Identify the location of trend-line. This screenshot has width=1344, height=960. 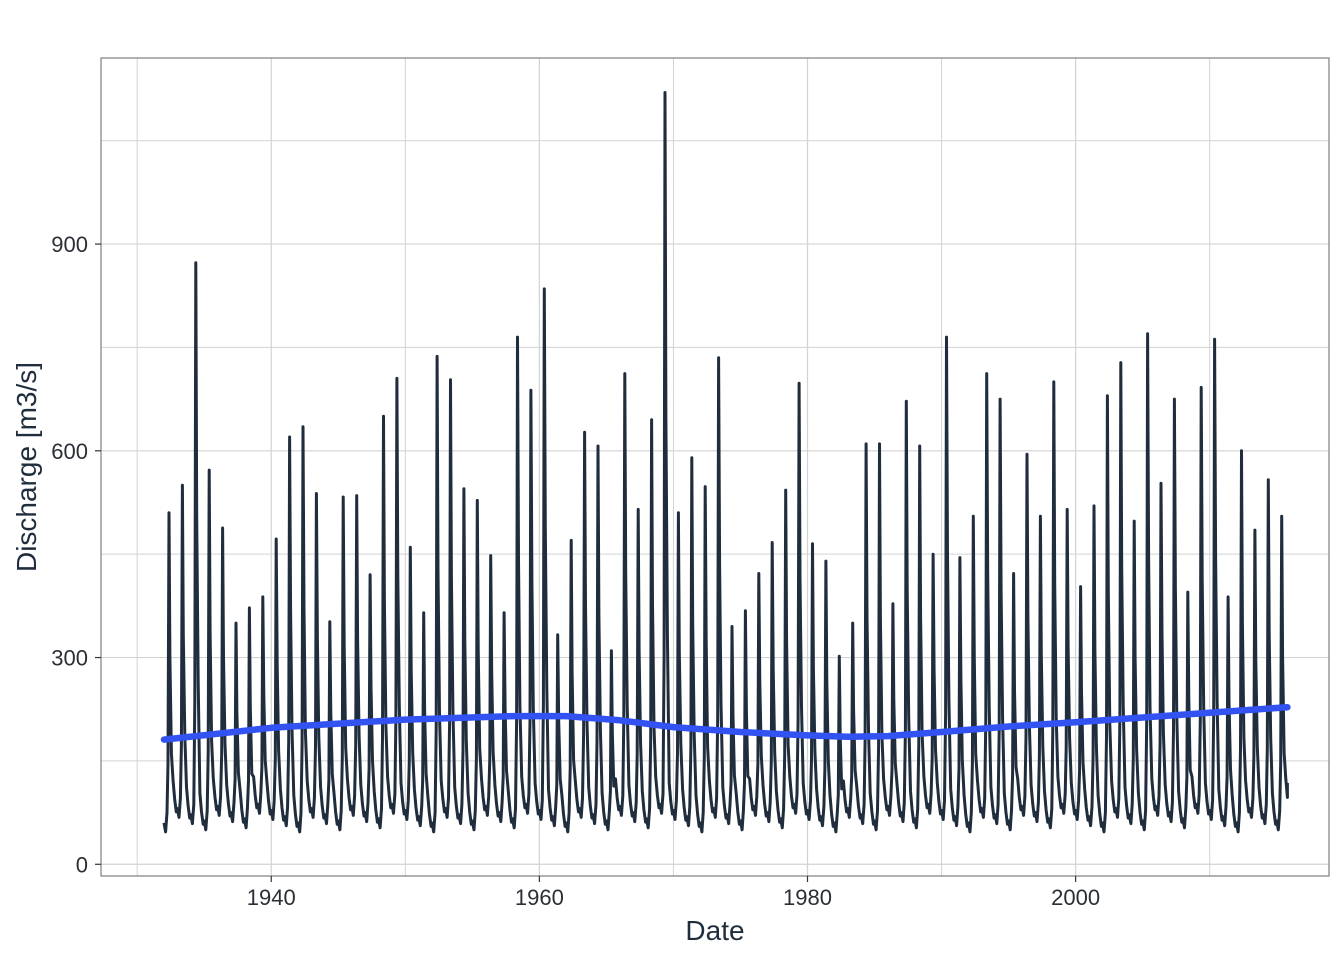
(725, 723).